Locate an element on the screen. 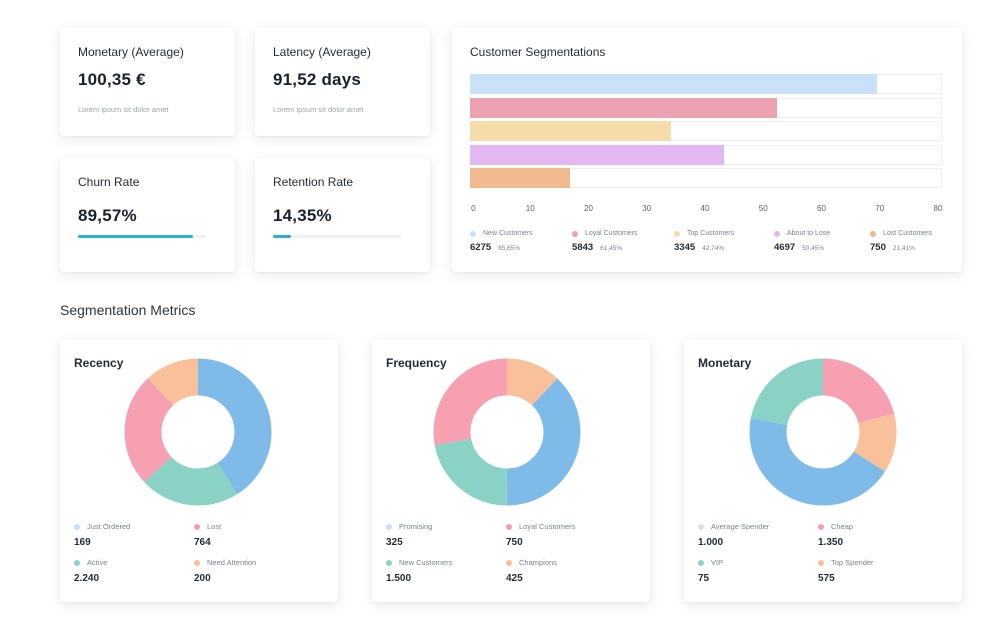 Image resolution: width=1000 pixels, height=631 pixels. legend-label: Need Attention is located at coordinates (232, 562).